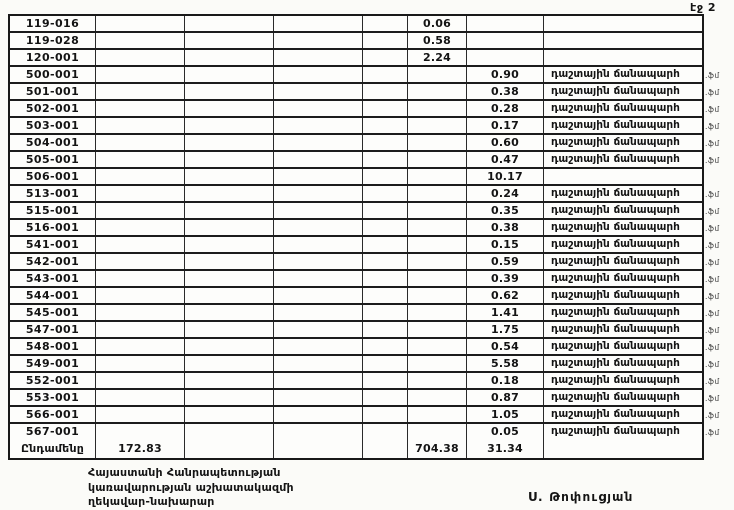  I want to click on org-name-line-1: Հայաստանի Հանրապետության, so click(184, 472).